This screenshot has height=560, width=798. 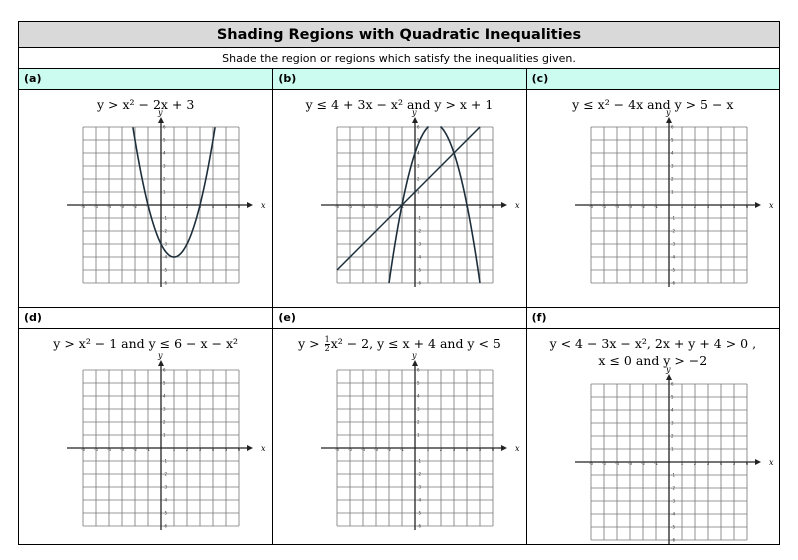 What do you see at coordinates (652, 79) in the screenshot?
I see `problem-label: (c)` at bounding box center [652, 79].